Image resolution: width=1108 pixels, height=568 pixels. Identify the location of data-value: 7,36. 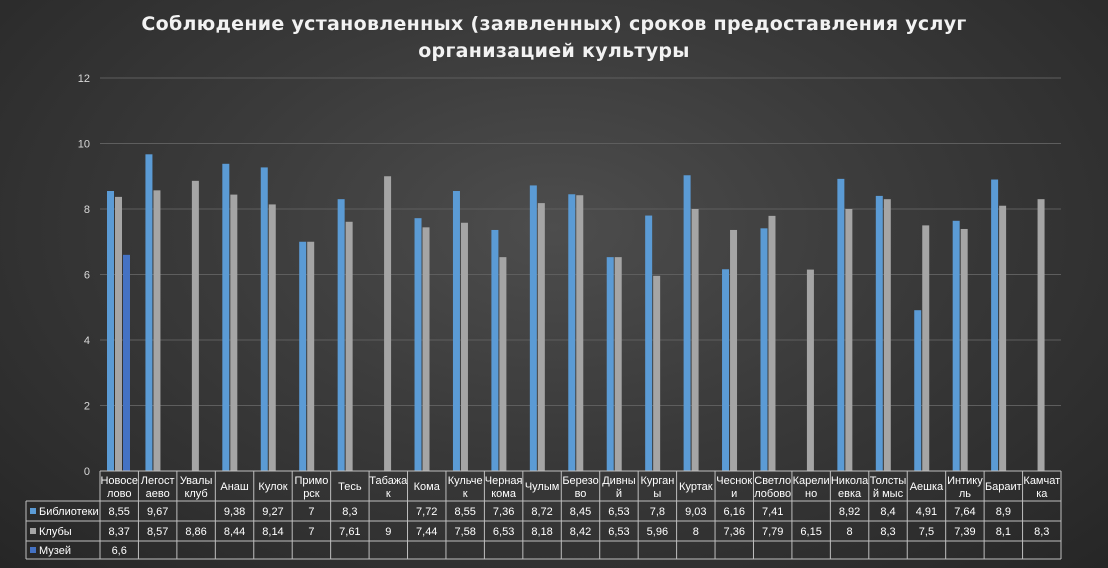
(503, 512).